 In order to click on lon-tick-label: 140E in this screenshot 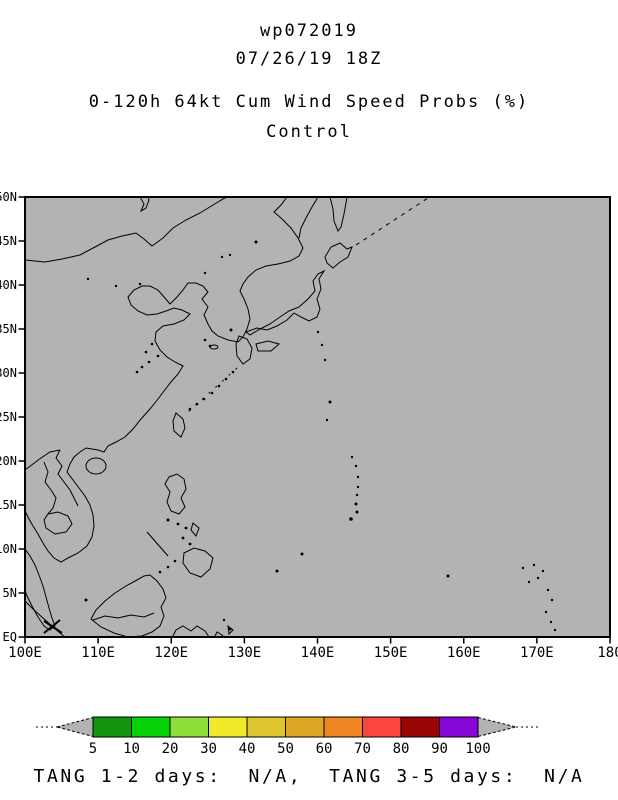, I will do `click(318, 653)`.